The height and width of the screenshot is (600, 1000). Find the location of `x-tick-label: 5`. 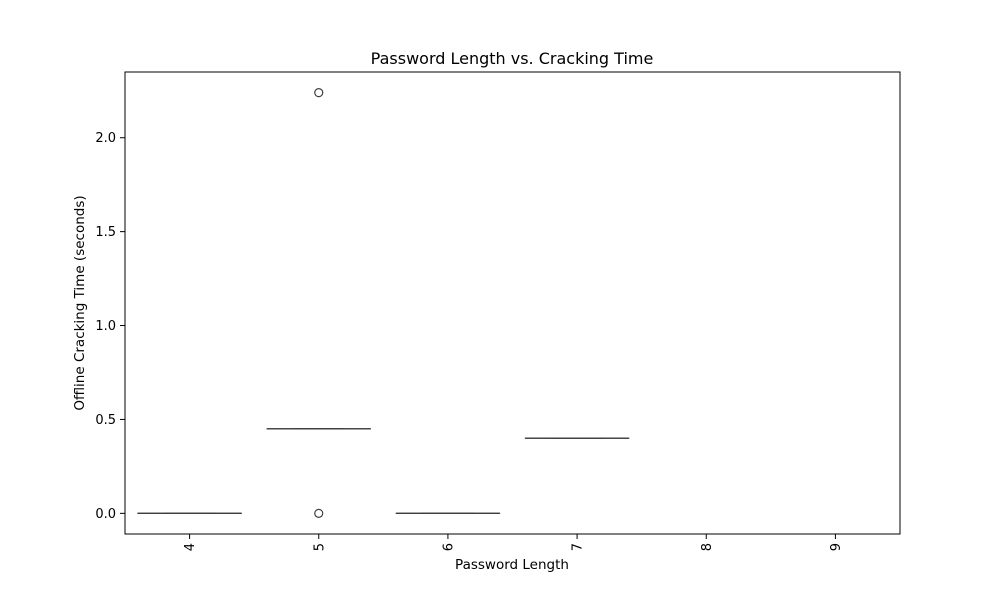

x-tick-label: 5 is located at coordinates (319, 547).